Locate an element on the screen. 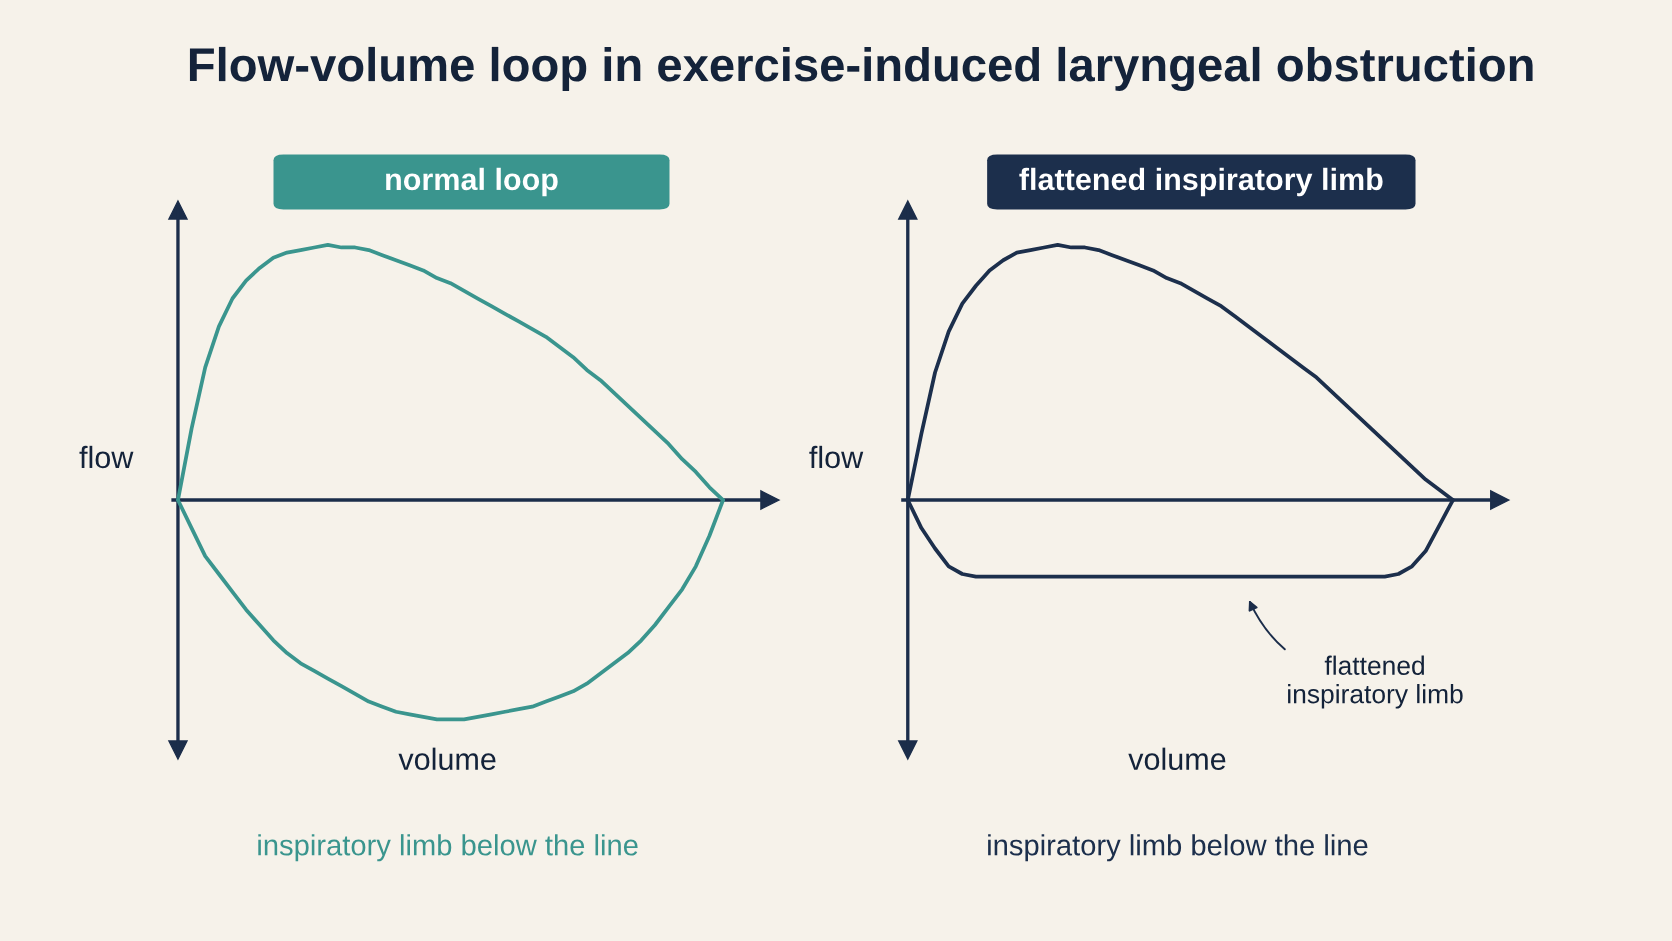 This screenshot has width=1672, height=941. chart-subtitle: flattened inspiratory limb is located at coordinates (1201, 182).